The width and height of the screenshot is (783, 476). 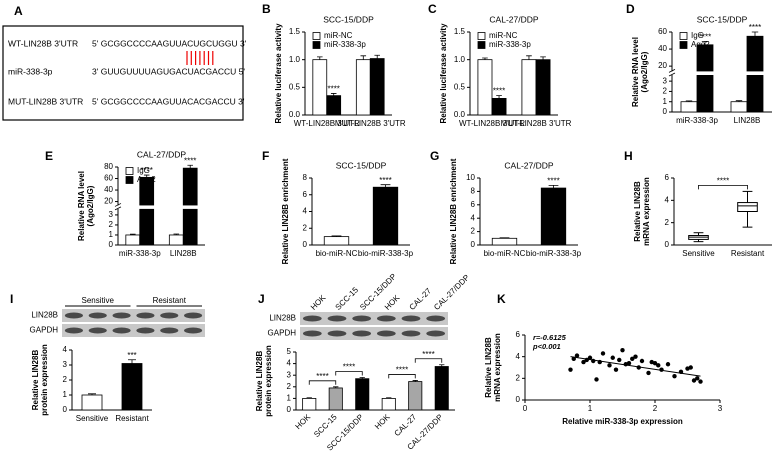 I want to click on blot-group-label: Sensitive, so click(x=98, y=300).